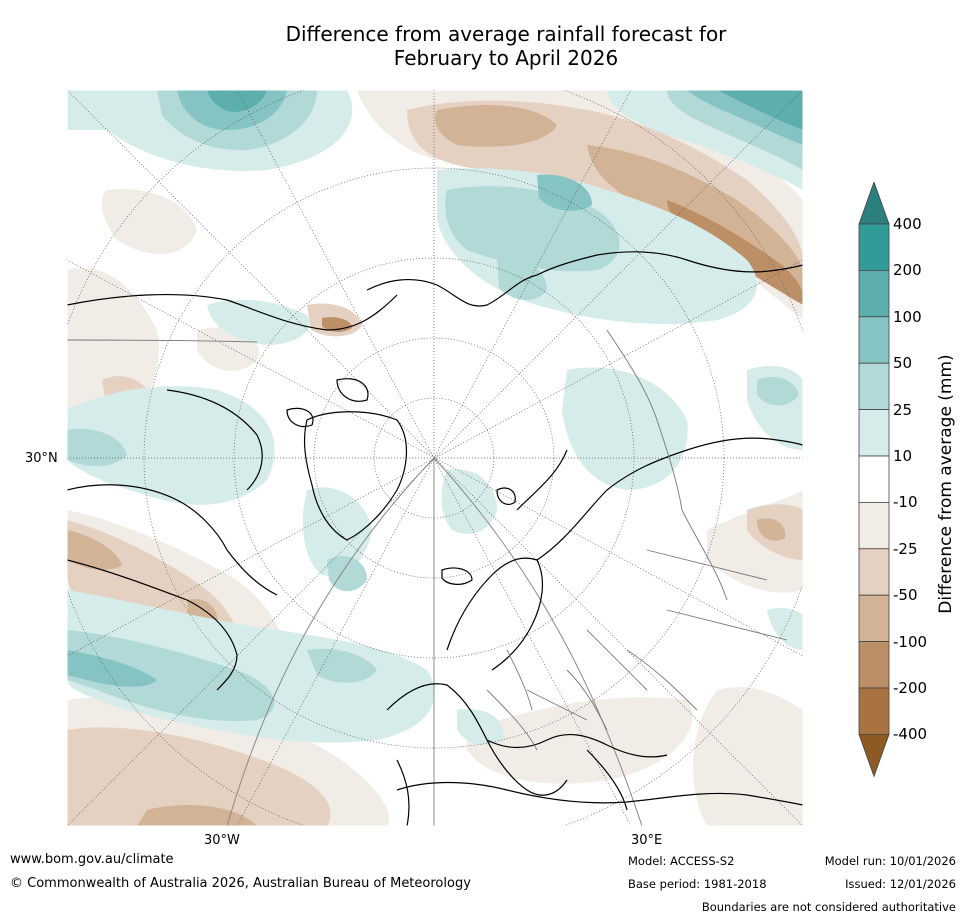 The height and width of the screenshot is (919, 965). Describe the element at coordinates (946, 484) in the screenshot. I see `colorbar-title: Difference from average (mm)` at that location.